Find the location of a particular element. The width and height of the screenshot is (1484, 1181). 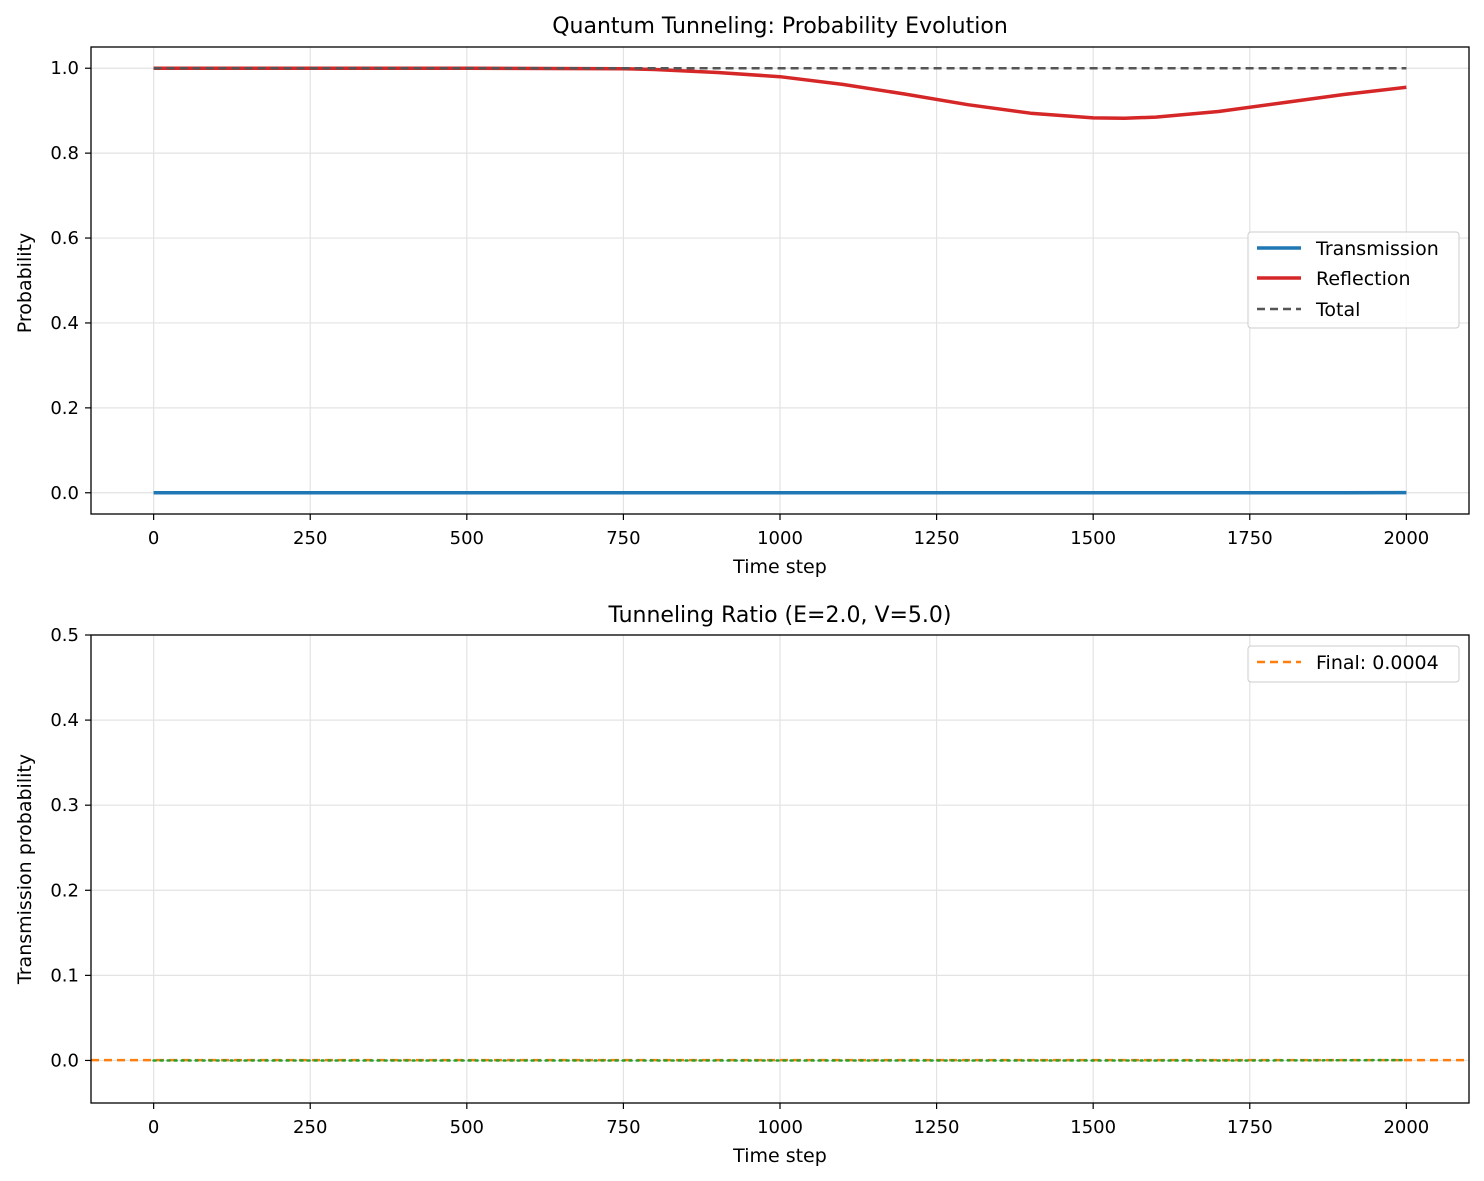

y-tick-label: 0.3 is located at coordinates (64, 805).